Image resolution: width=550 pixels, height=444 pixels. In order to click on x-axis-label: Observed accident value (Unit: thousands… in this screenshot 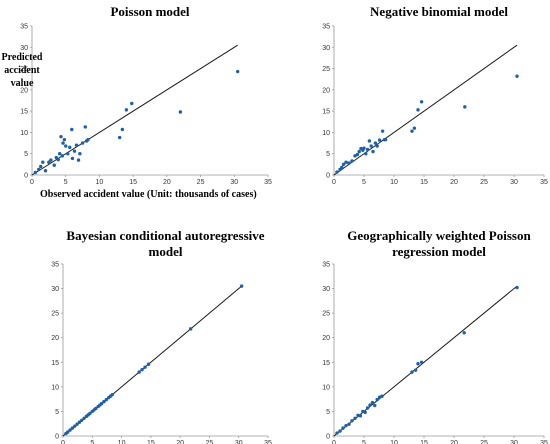, I will do `click(148, 194)`.